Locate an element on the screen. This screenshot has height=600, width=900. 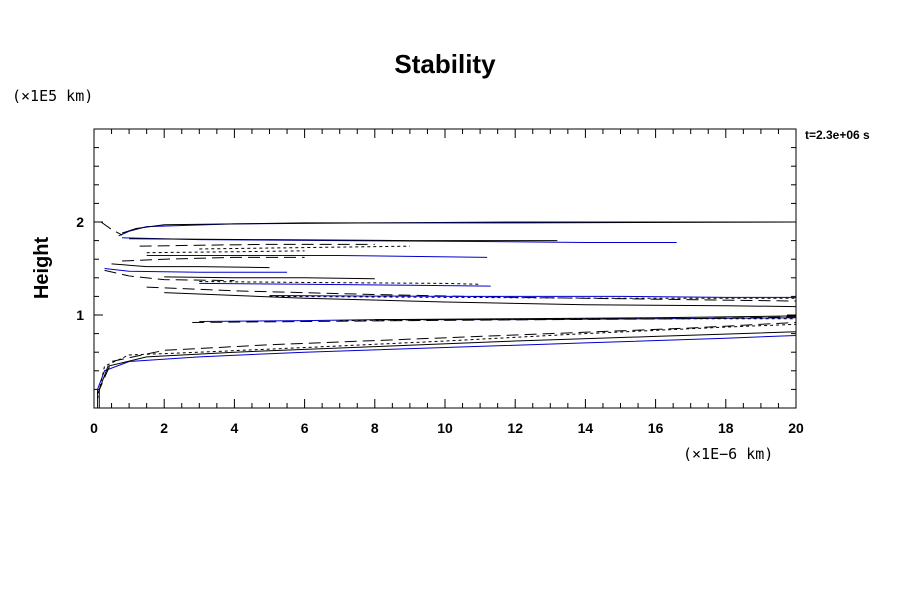
y-tick-label: 2 is located at coordinates (80, 222).